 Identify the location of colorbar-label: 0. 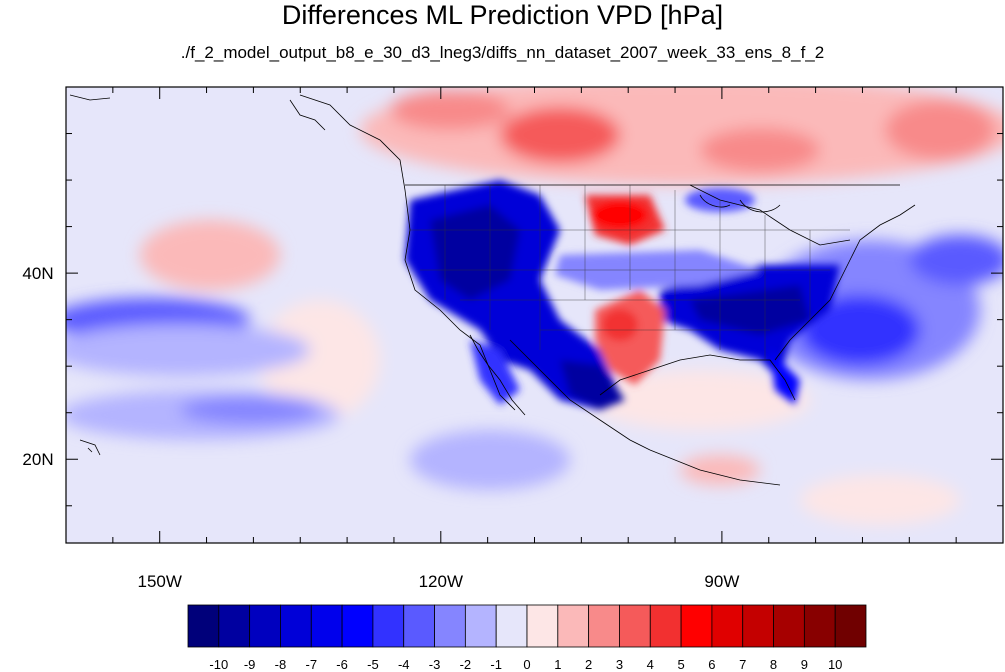
(526, 664).